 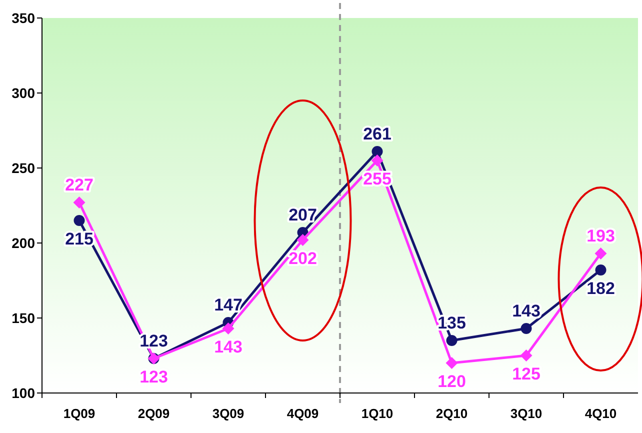 What do you see at coordinates (24, 18) in the screenshot?
I see `y-tick-label: 350` at bounding box center [24, 18].